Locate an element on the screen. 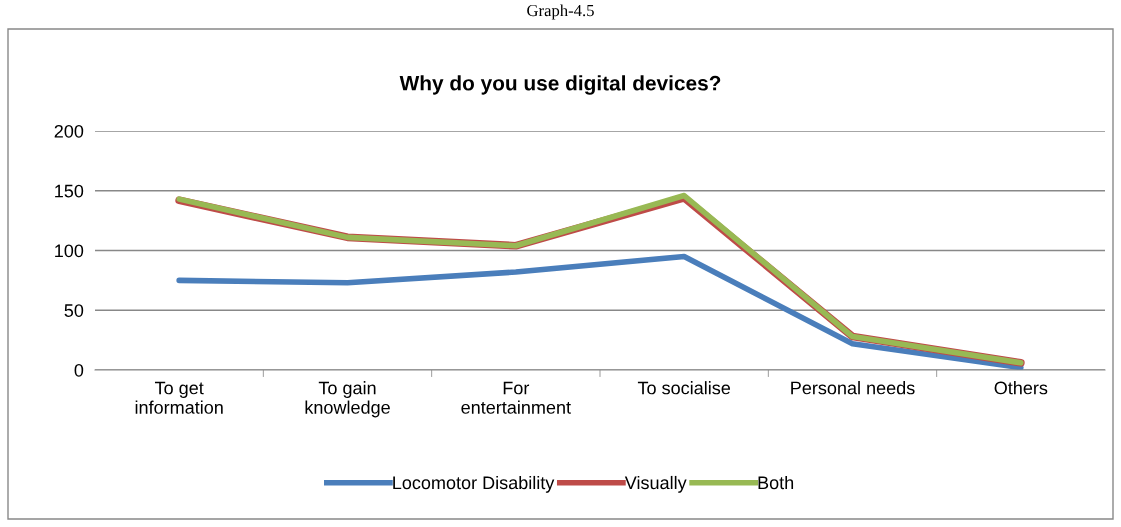 The height and width of the screenshot is (527, 1121). x-tick-label: For entertainment is located at coordinates (516, 397).